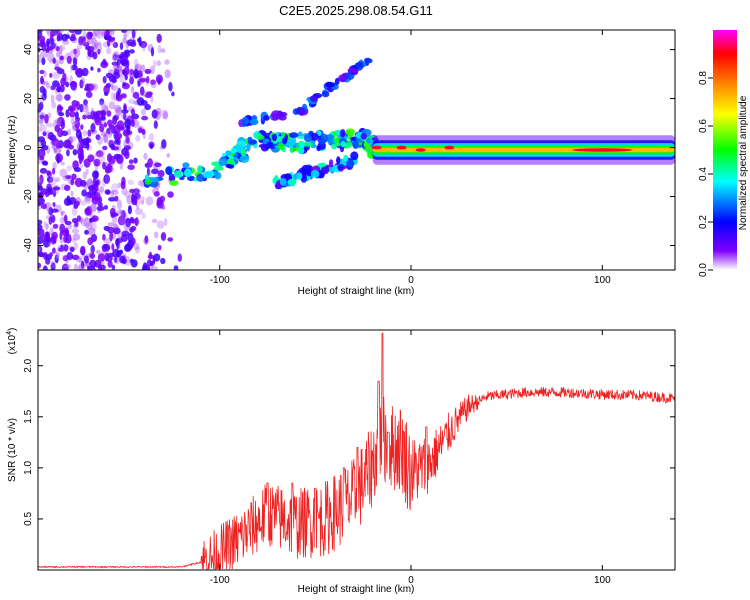 The width and height of the screenshot is (750, 600). Describe the element at coordinates (28, 467) in the screenshot. I see `y-tick-label: 1.0` at that location.